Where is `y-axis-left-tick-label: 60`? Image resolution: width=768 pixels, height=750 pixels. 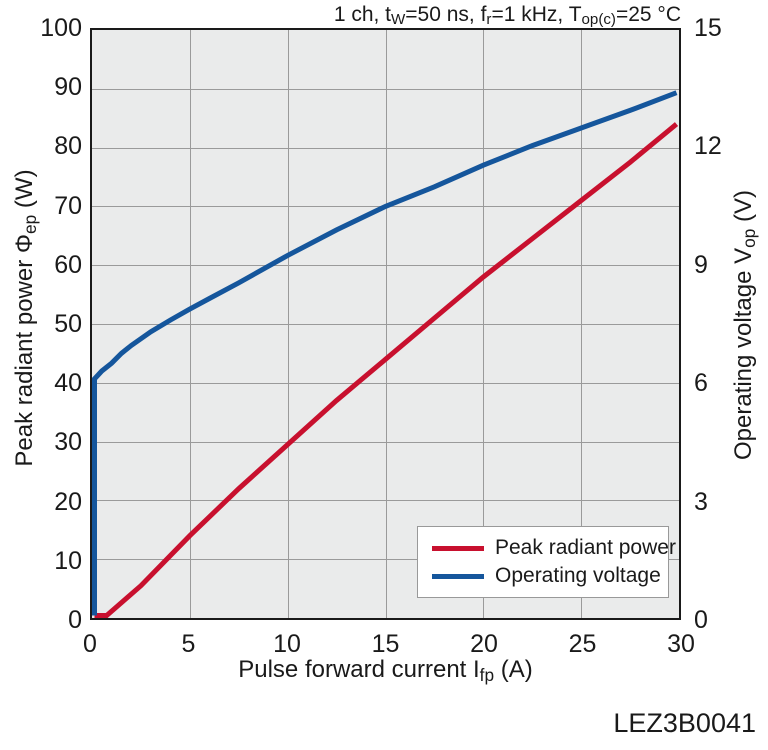
y-axis-left-tick-label: 60 is located at coordinates (68, 264).